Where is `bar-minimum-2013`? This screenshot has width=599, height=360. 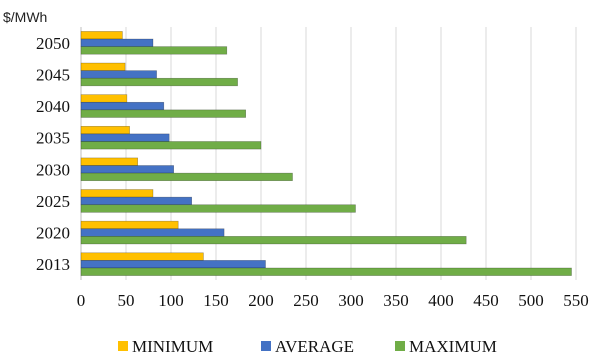
bar-minimum-2013 is located at coordinates (142, 256).